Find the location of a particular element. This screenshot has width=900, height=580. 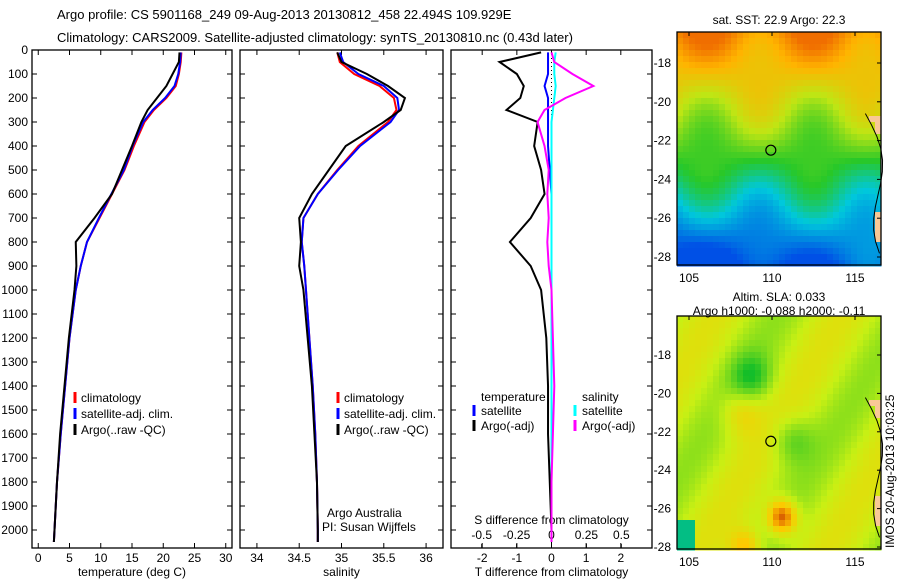

y-tick-label: 1800 is located at coordinates (14, 482).